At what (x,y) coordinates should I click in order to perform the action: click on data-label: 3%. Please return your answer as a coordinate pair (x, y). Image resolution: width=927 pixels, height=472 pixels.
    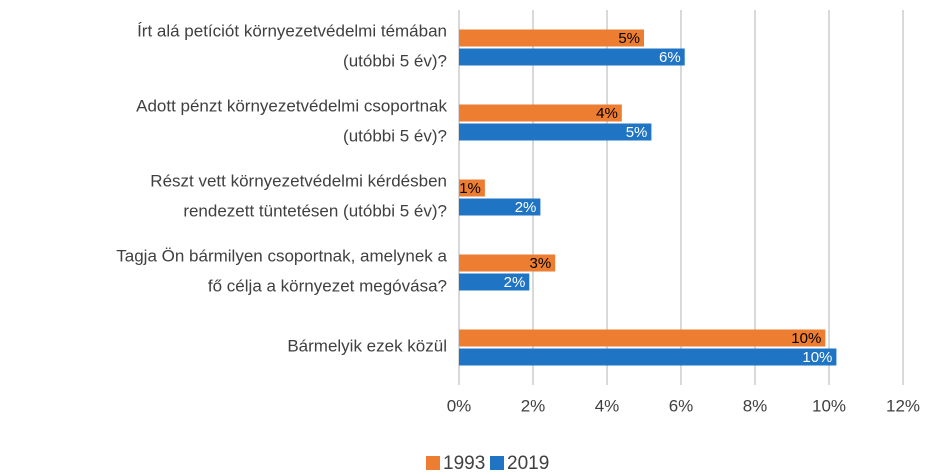
    Looking at the image, I should click on (541, 263).